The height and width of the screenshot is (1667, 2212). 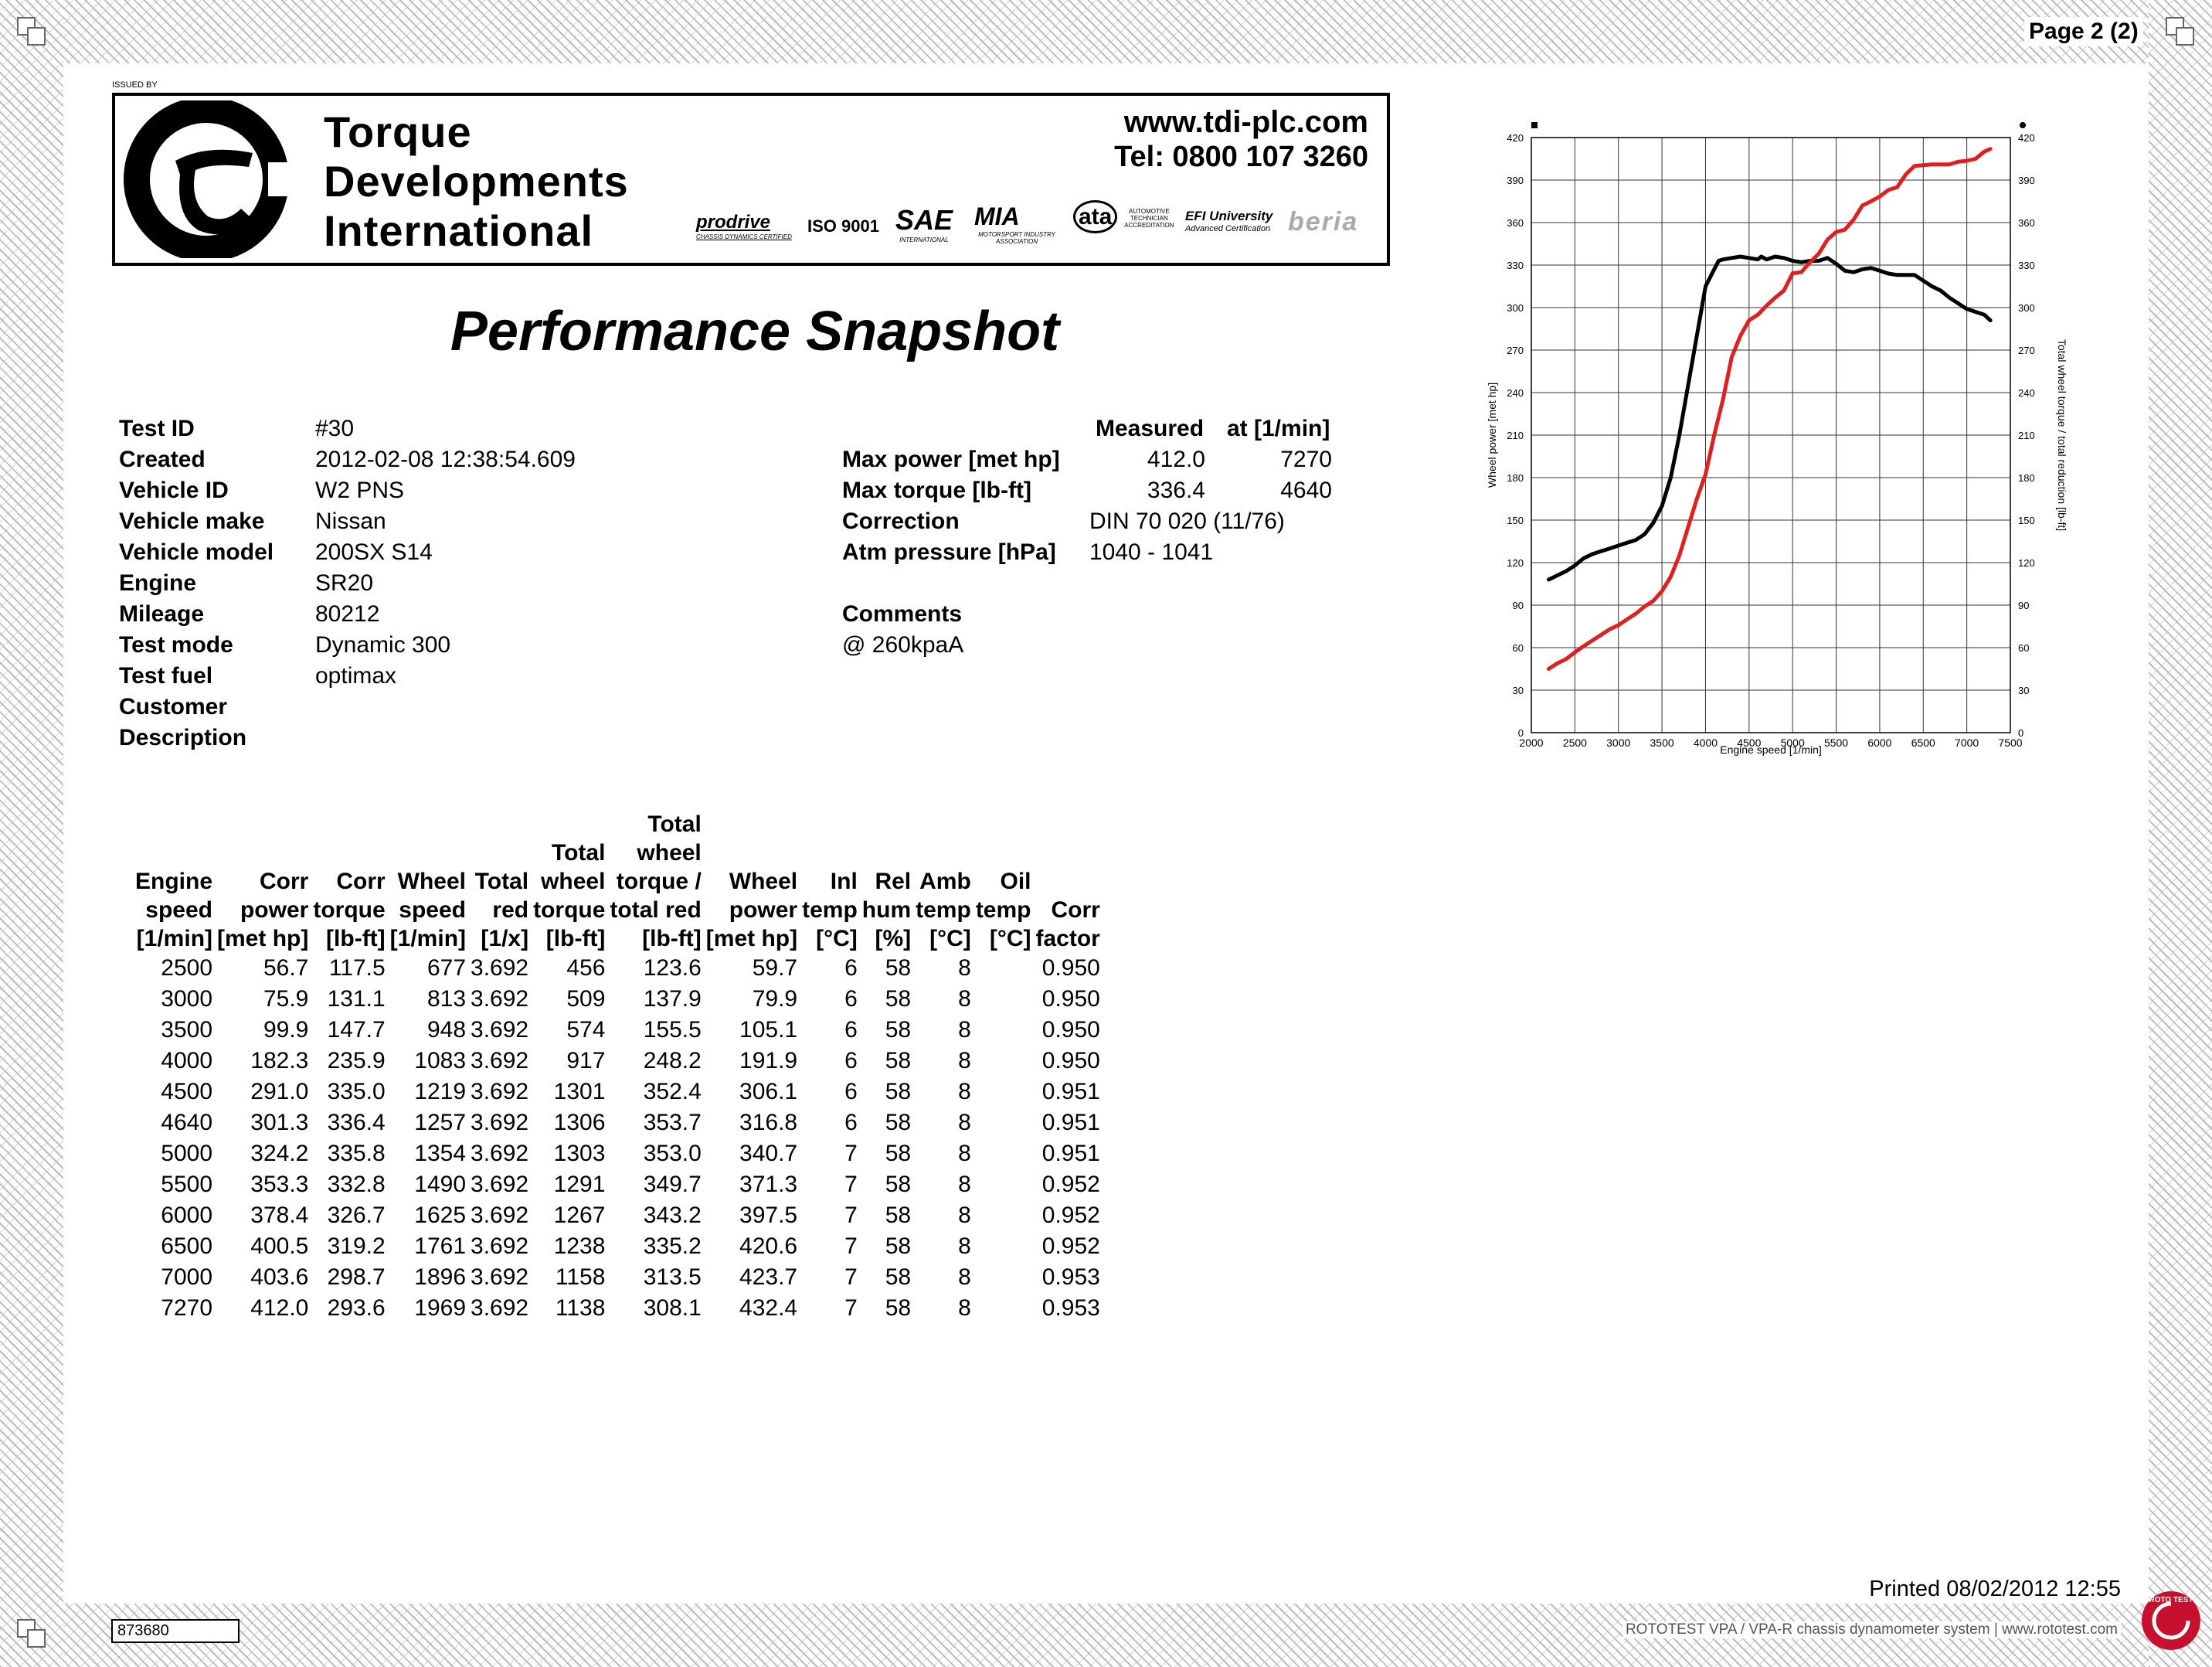 I want to click on mia-logo: MIA MOTORSPORT INDUSTRY ASSOCIATION, so click(x=1015, y=223).